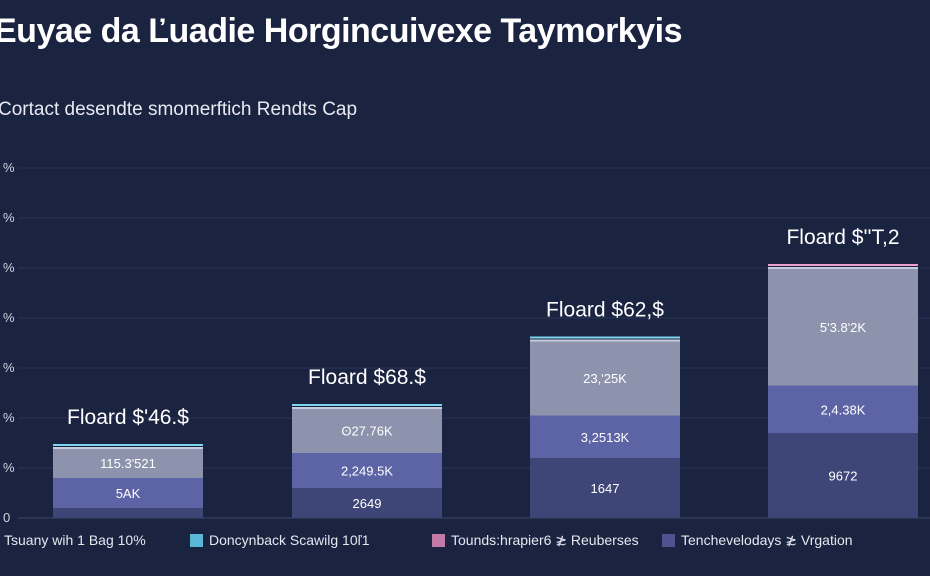 The image size is (930, 576). I want to click on chart-title: Euyae da Ľuadie Horgincuivexe Taymorkyis, so click(341, 31).